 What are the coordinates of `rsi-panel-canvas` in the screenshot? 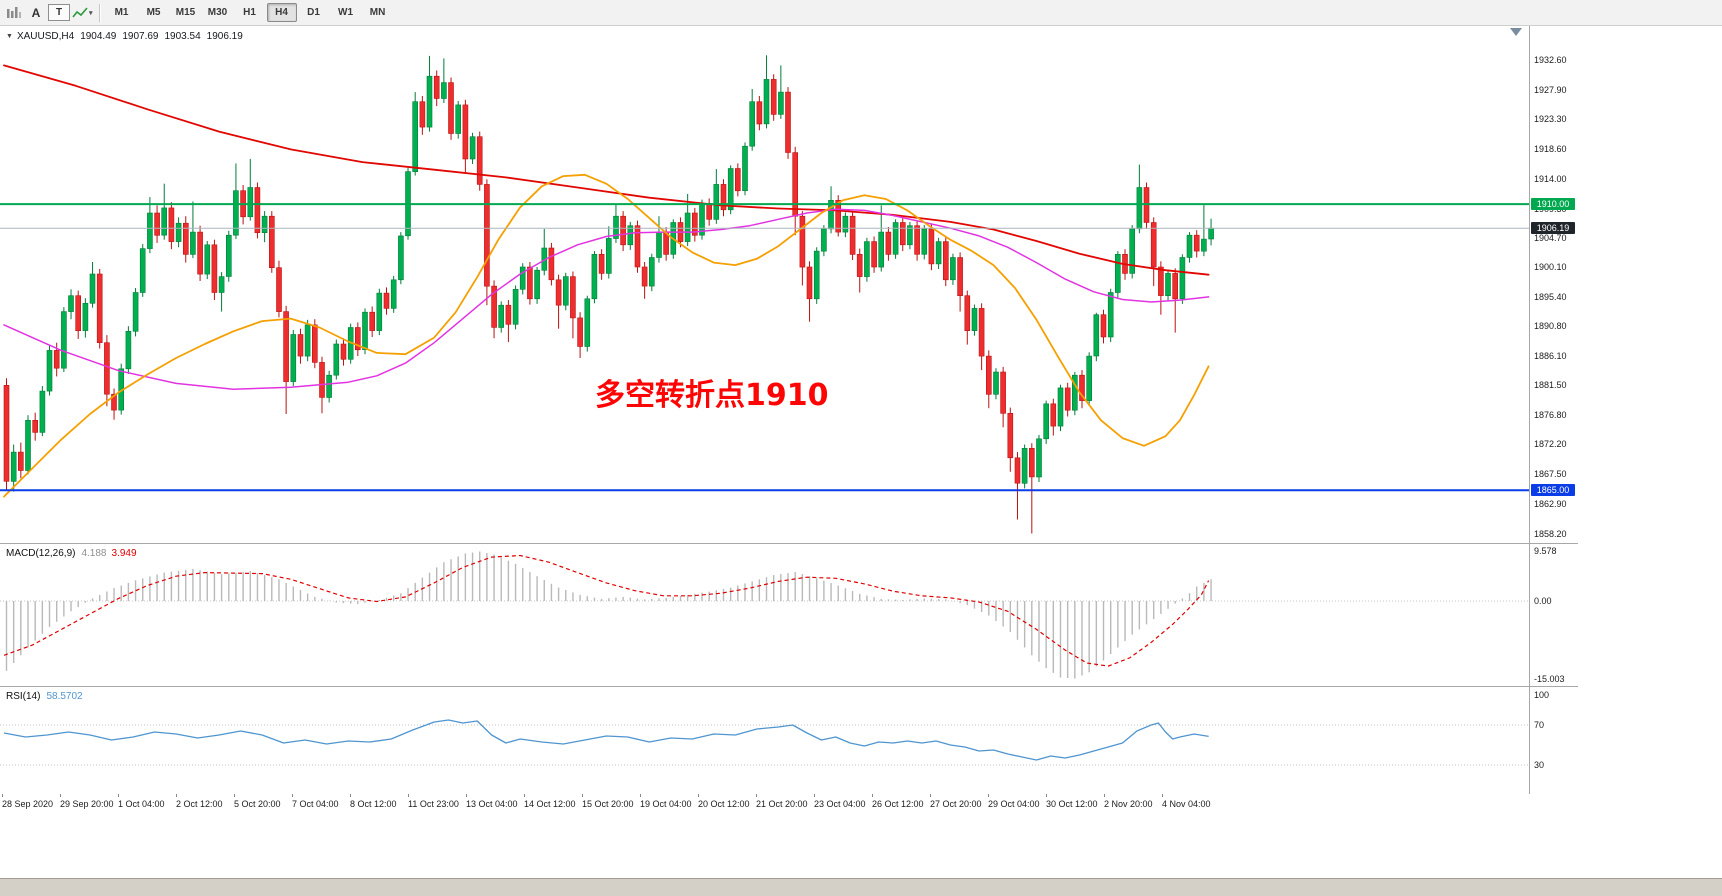 It's located at (764, 741).